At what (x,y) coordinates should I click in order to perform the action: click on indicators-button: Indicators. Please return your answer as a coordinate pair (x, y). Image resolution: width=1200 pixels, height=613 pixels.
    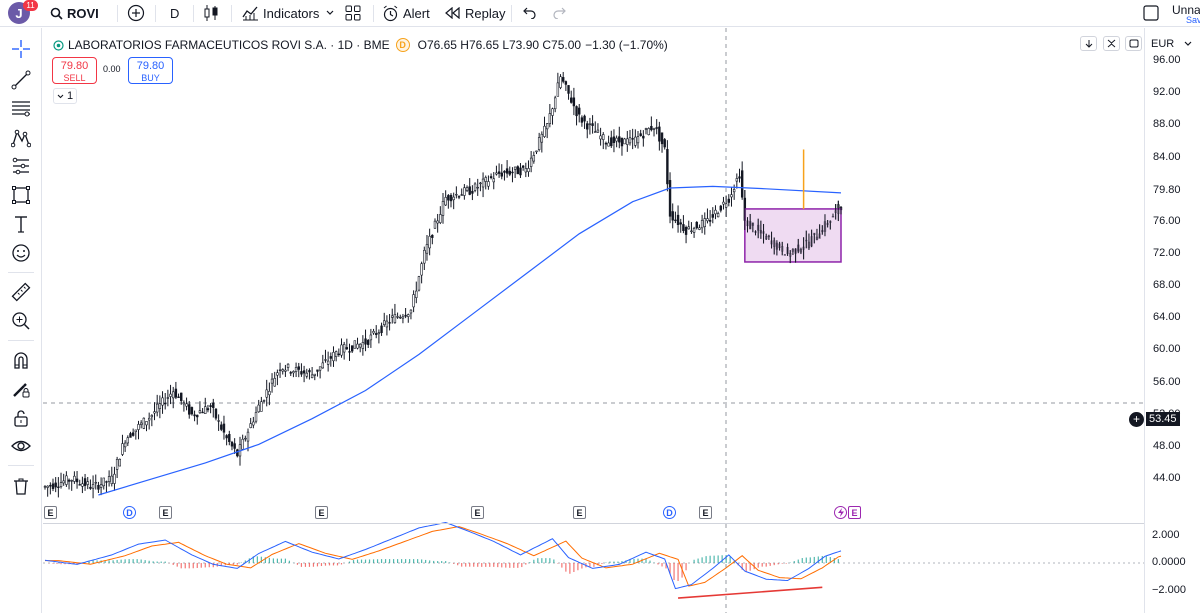
    Looking at the image, I should click on (280, 13).